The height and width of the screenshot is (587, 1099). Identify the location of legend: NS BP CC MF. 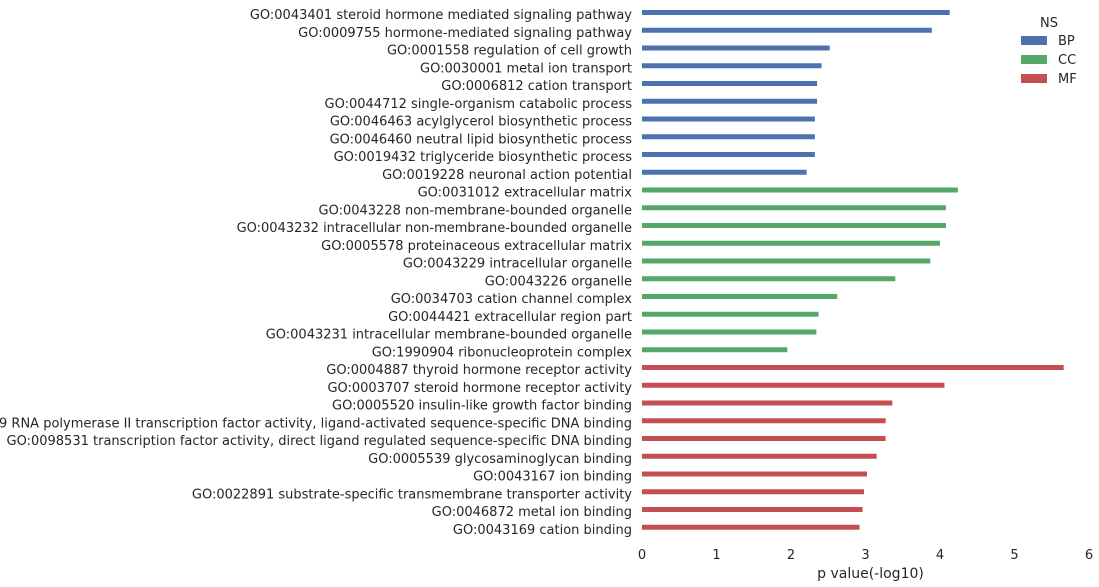
(1049, 51).